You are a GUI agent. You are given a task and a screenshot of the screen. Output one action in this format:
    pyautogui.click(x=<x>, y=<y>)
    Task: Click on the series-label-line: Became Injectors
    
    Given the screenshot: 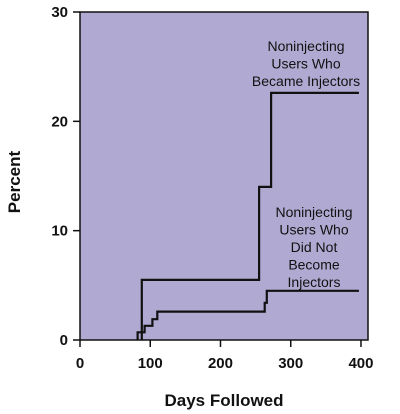 What is the action you would take?
    pyautogui.click(x=306, y=81)
    